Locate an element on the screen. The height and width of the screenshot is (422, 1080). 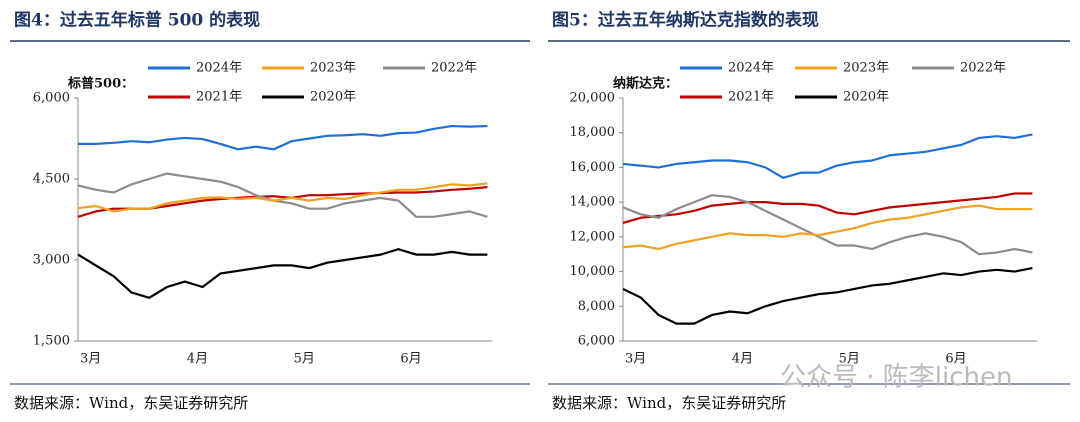
y-tick-label: 3,000 is located at coordinates (51, 260).